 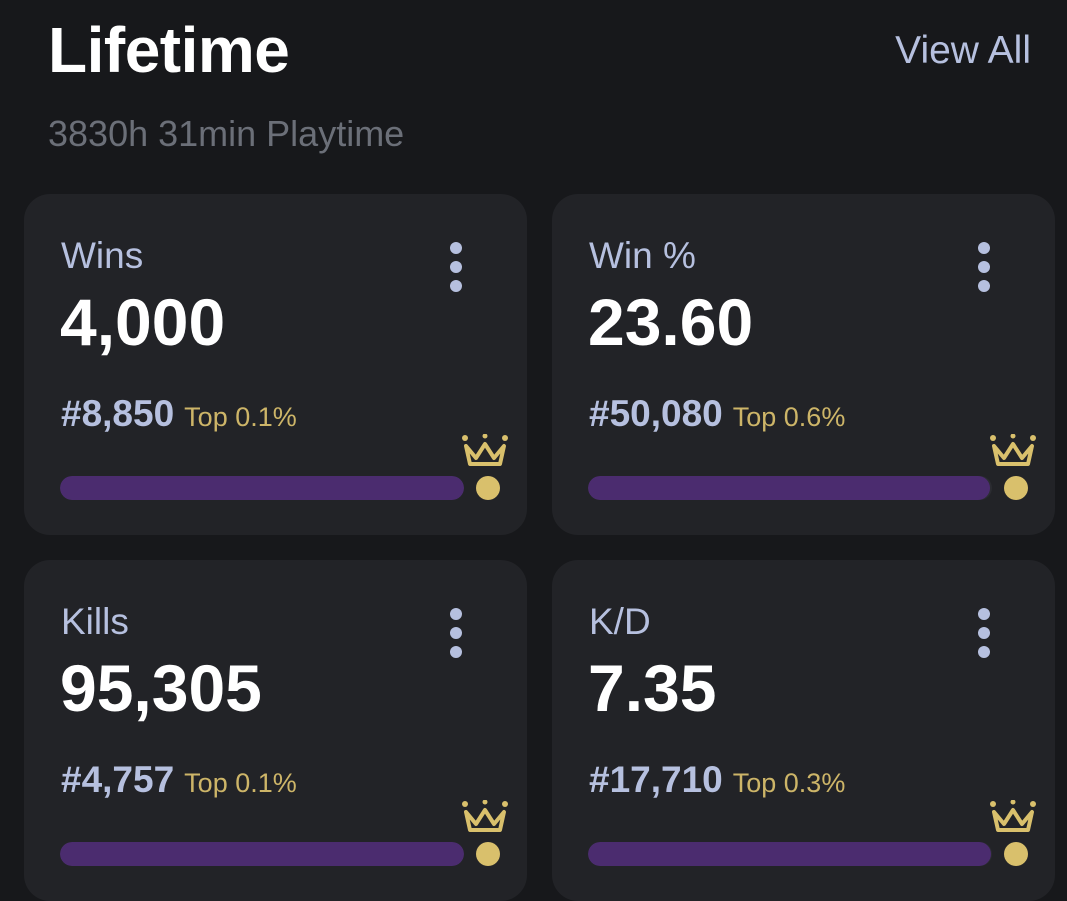 I want to click on top-percentile: Top 0.3%, so click(x=789, y=783).